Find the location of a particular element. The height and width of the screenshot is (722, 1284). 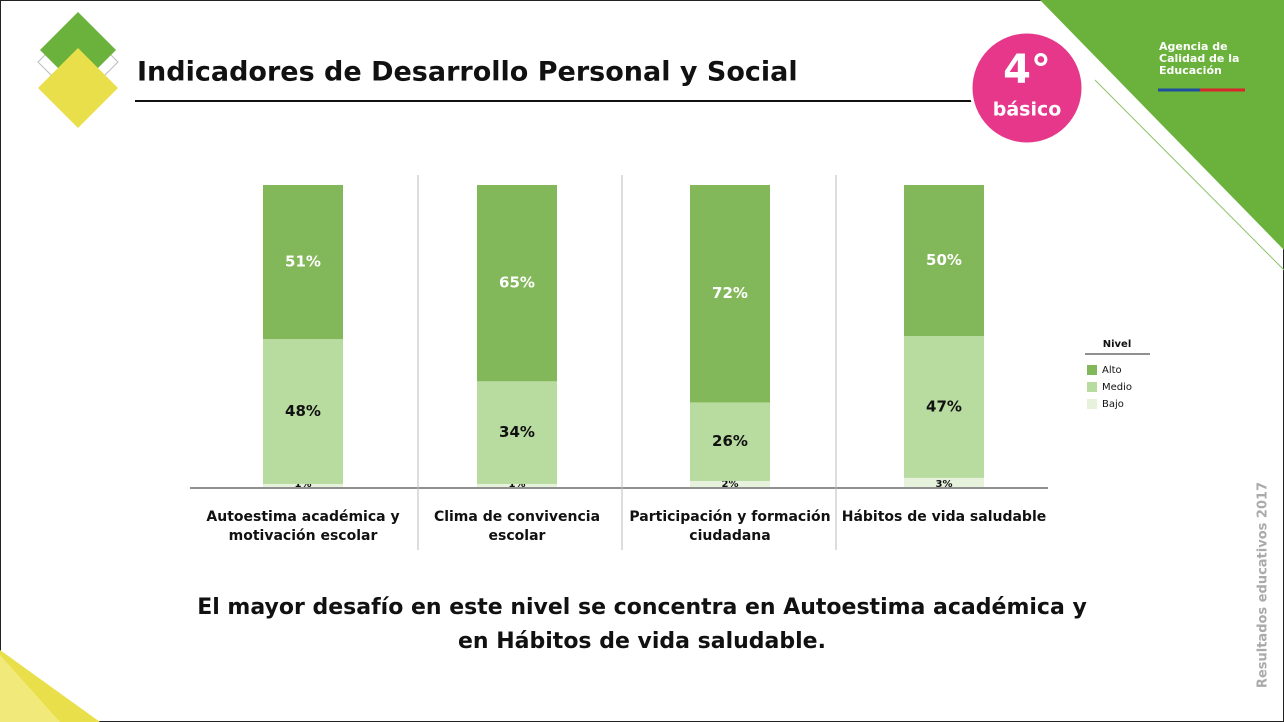

data-label: 2% is located at coordinates (730, 484).